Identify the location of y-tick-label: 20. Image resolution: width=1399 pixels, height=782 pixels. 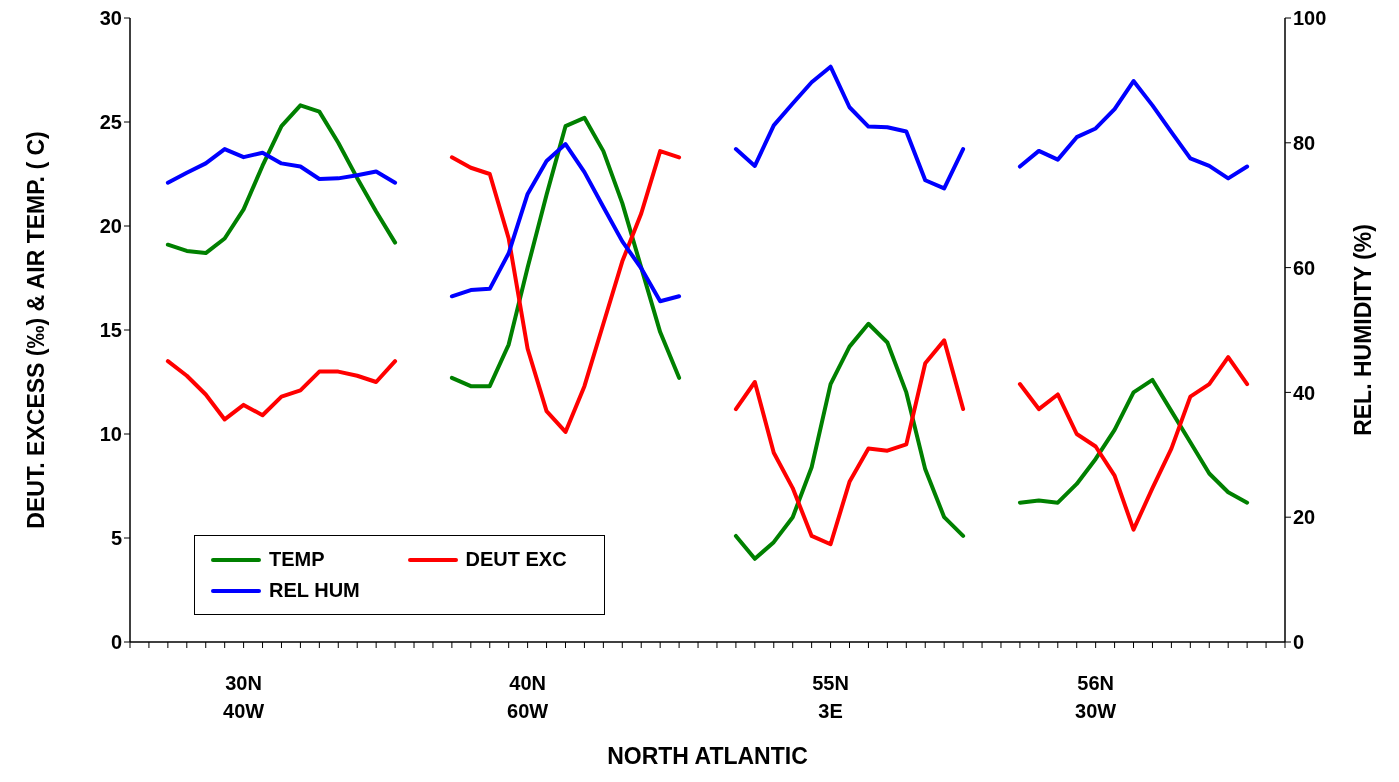
(110, 226).